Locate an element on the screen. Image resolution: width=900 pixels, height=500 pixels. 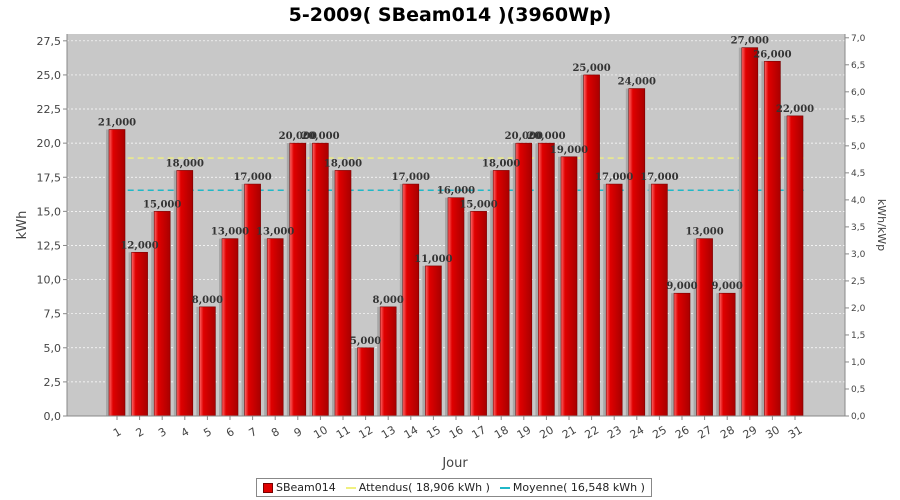
x-tick-label: 19 is located at coordinates (524, 432).